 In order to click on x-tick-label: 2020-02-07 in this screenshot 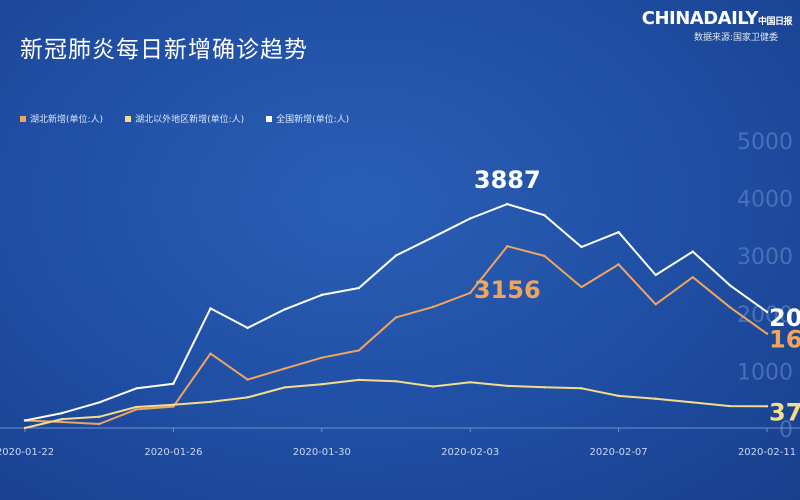, I will do `click(619, 452)`.